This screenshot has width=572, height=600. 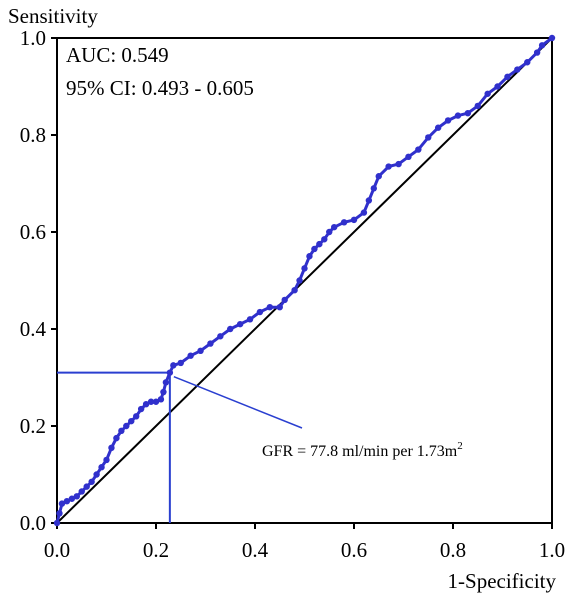 What do you see at coordinates (255, 550) in the screenshot?
I see `x-tick-label: 0.4` at bounding box center [255, 550].